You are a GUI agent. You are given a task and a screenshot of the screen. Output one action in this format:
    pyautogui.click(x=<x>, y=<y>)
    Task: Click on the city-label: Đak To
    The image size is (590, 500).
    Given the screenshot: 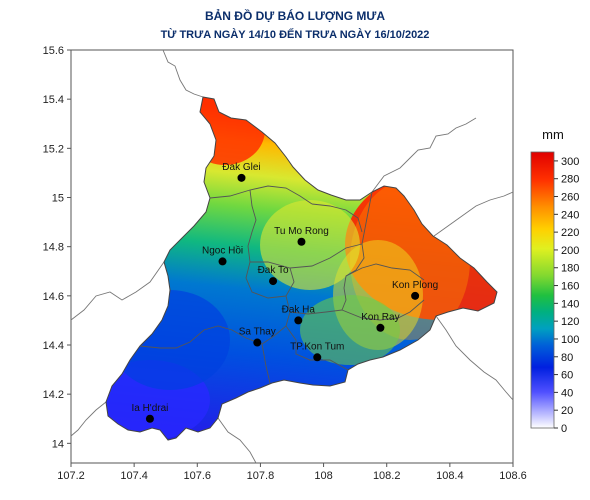 What is the action you would take?
    pyautogui.click(x=273, y=270)
    